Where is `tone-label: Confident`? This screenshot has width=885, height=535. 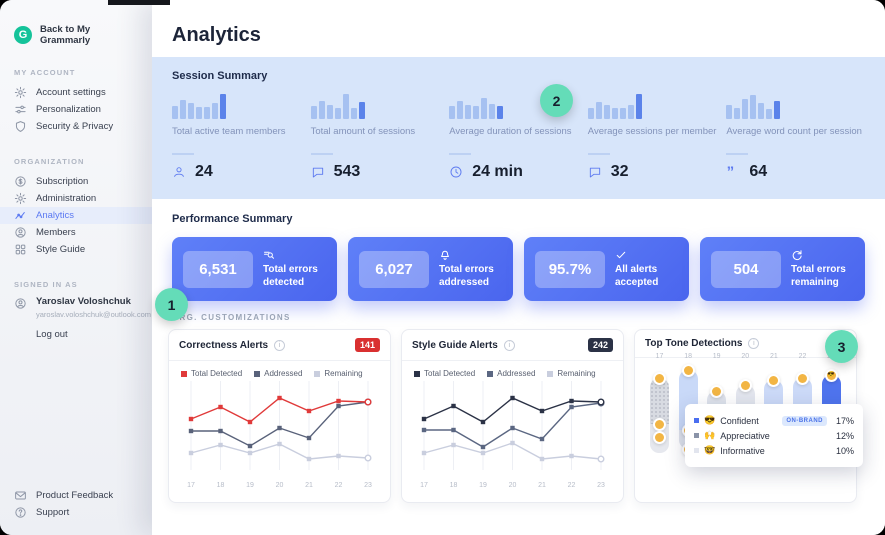
tone-label: Confident is located at coordinates (739, 420).